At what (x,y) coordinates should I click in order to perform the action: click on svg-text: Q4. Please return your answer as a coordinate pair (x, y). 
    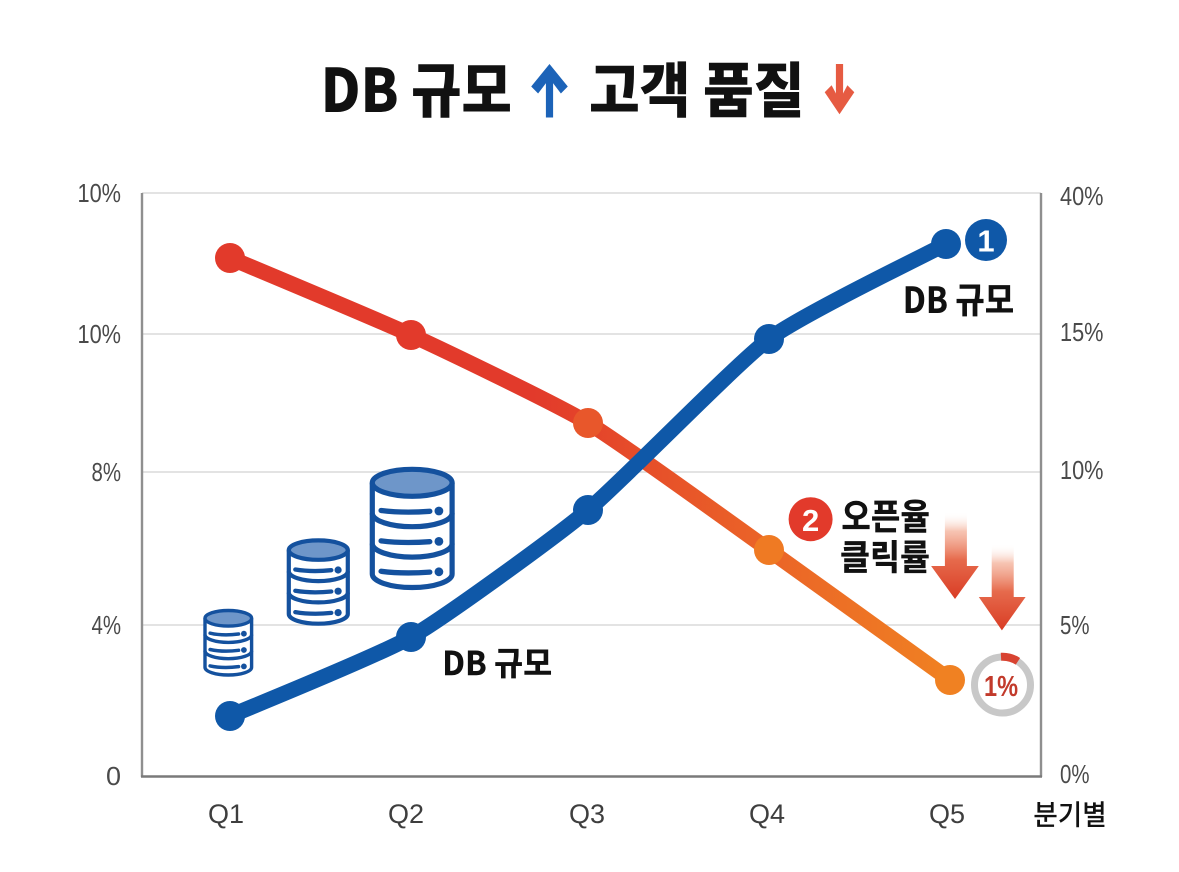
    Looking at the image, I should click on (767, 814).